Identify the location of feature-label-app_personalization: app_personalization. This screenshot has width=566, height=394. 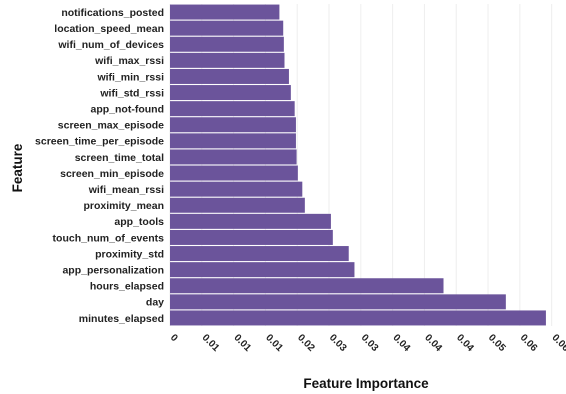
(113, 270).